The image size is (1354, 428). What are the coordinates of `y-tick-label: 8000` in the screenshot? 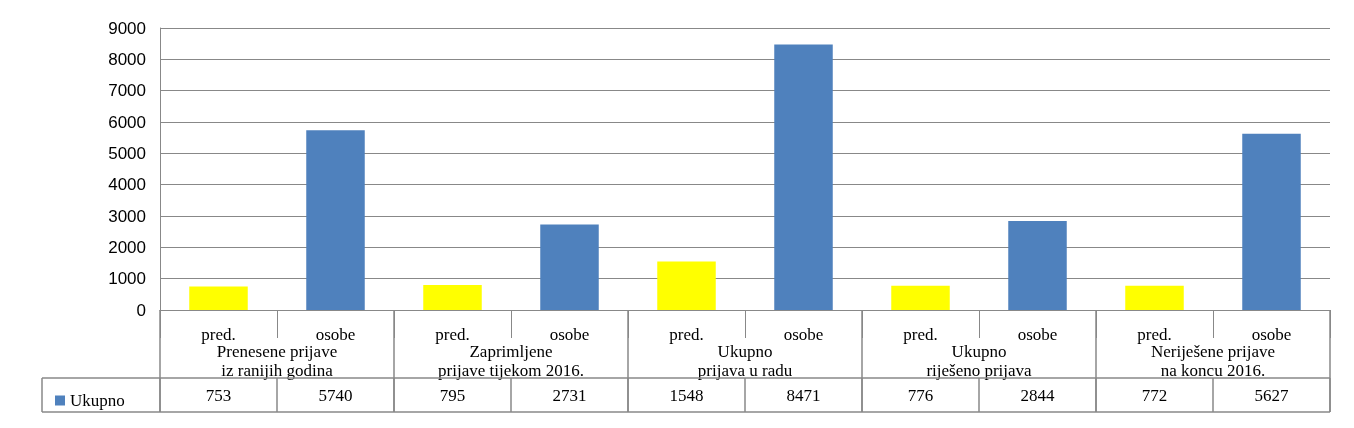 It's located at (127, 59).